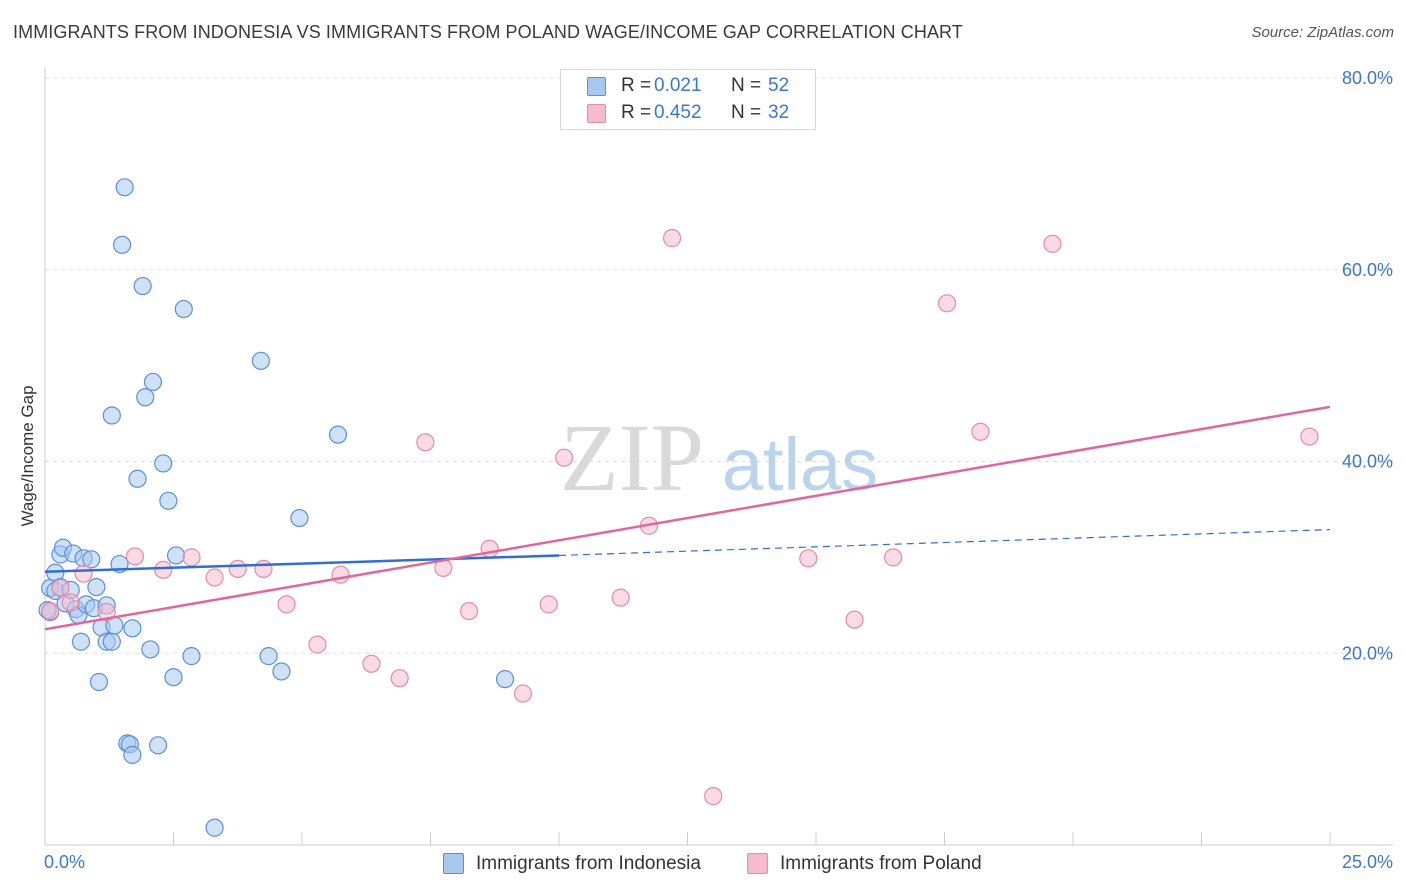  I want to click on x-tick-label-min: 0.0%, so click(65, 862).